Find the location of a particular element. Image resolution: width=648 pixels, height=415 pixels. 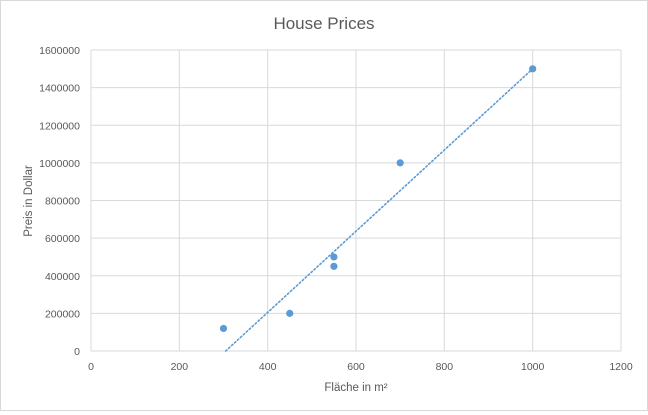

x-tick-label-3: 600 is located at coordinates (356, 367).